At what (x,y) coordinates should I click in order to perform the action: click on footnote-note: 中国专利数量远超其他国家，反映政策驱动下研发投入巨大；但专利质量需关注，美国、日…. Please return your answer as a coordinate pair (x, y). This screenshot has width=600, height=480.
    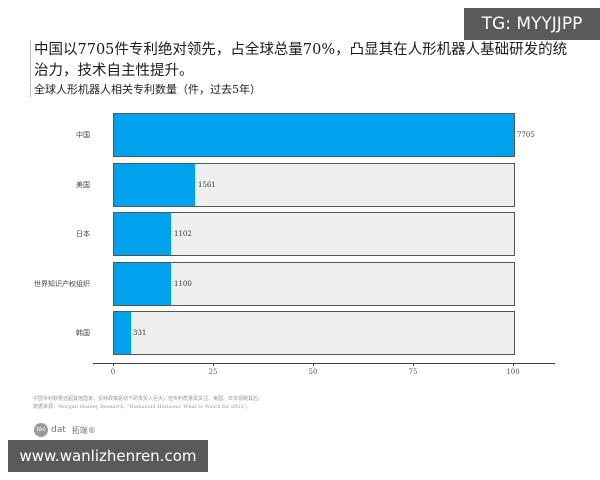
    Looking at the image, I should click on (148, 399).